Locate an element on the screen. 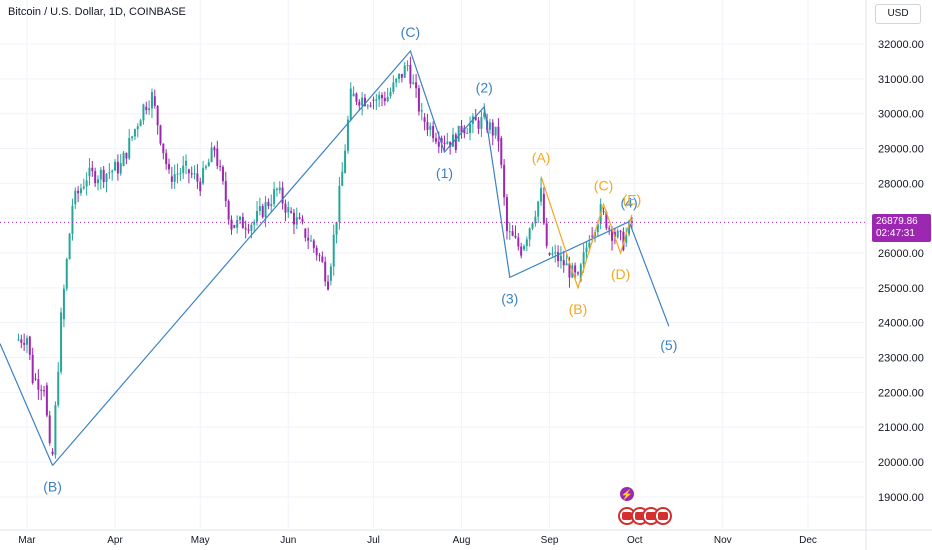 This screenshot has width=932, height=550. wave-blue-entry is located at coordinates (27, 404).